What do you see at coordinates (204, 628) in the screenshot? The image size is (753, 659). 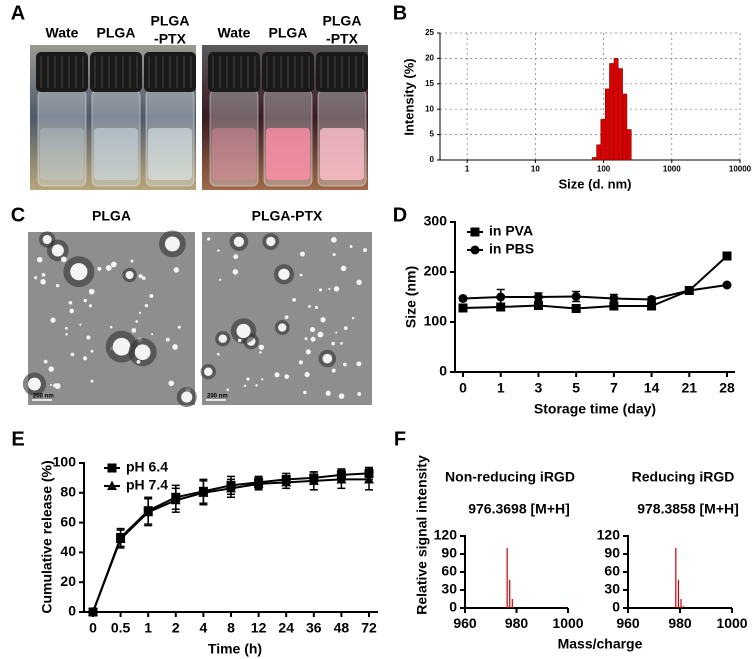 I see `x-tick-label: 4` at bounding box center [204, 628].